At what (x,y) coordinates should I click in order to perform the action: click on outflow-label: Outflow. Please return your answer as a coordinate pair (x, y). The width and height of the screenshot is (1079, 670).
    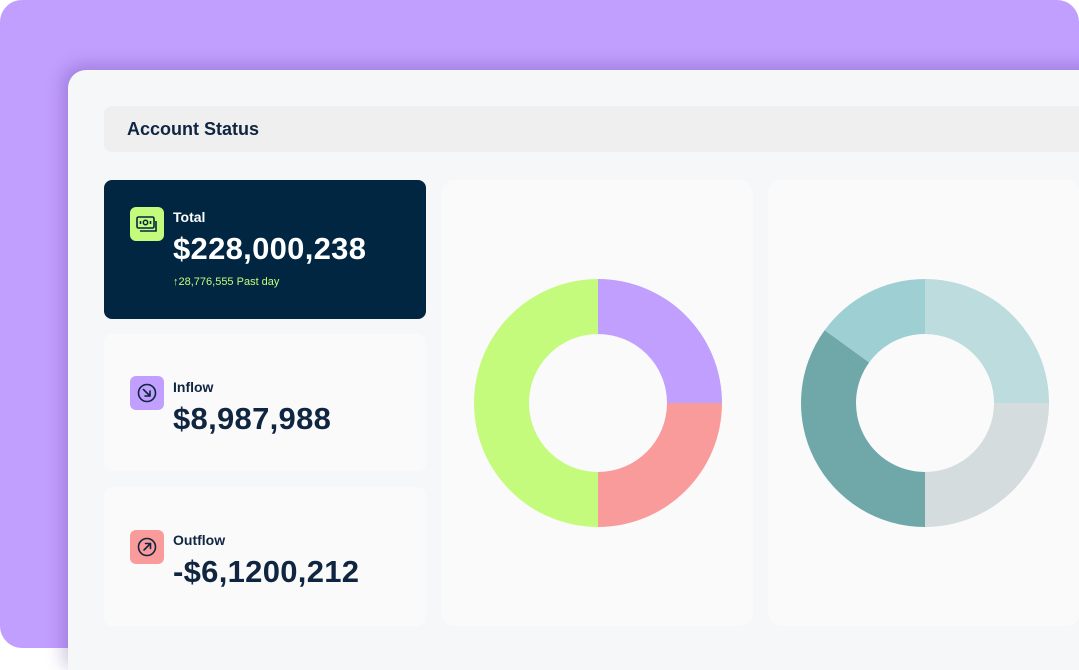
    Looking at the image, I should click on (199, 540).